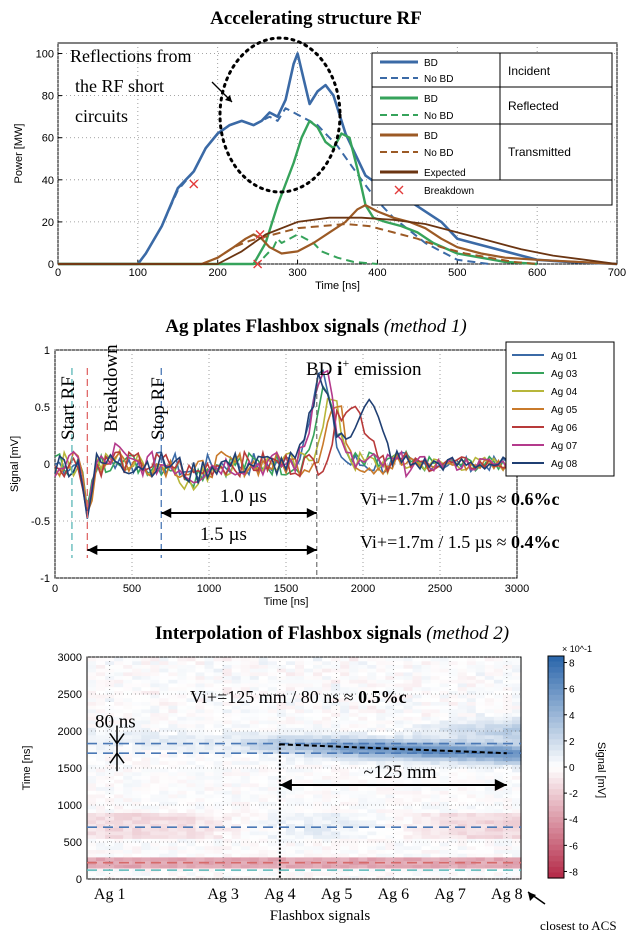  What do you see at coordinates (556, 808) in the screenshot?
I see `chart3-colorbar-cell` at bounding box center [556, 808].